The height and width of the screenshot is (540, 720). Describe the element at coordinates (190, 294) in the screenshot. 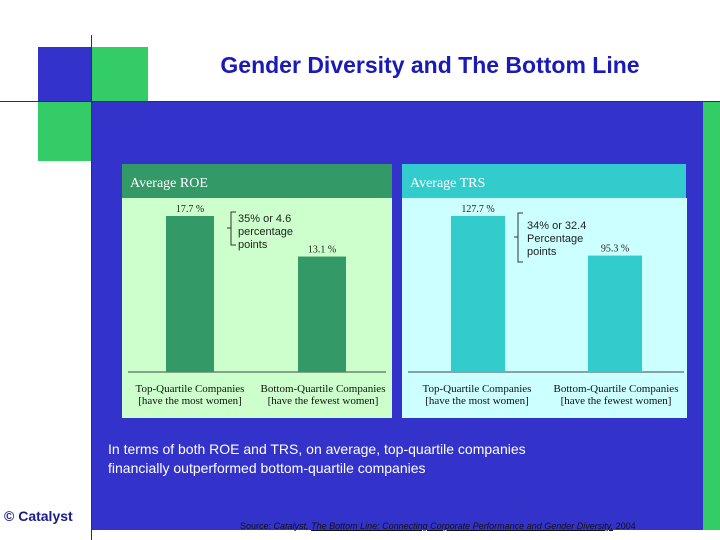

I see `roe-bar-top-quartile` at that location.